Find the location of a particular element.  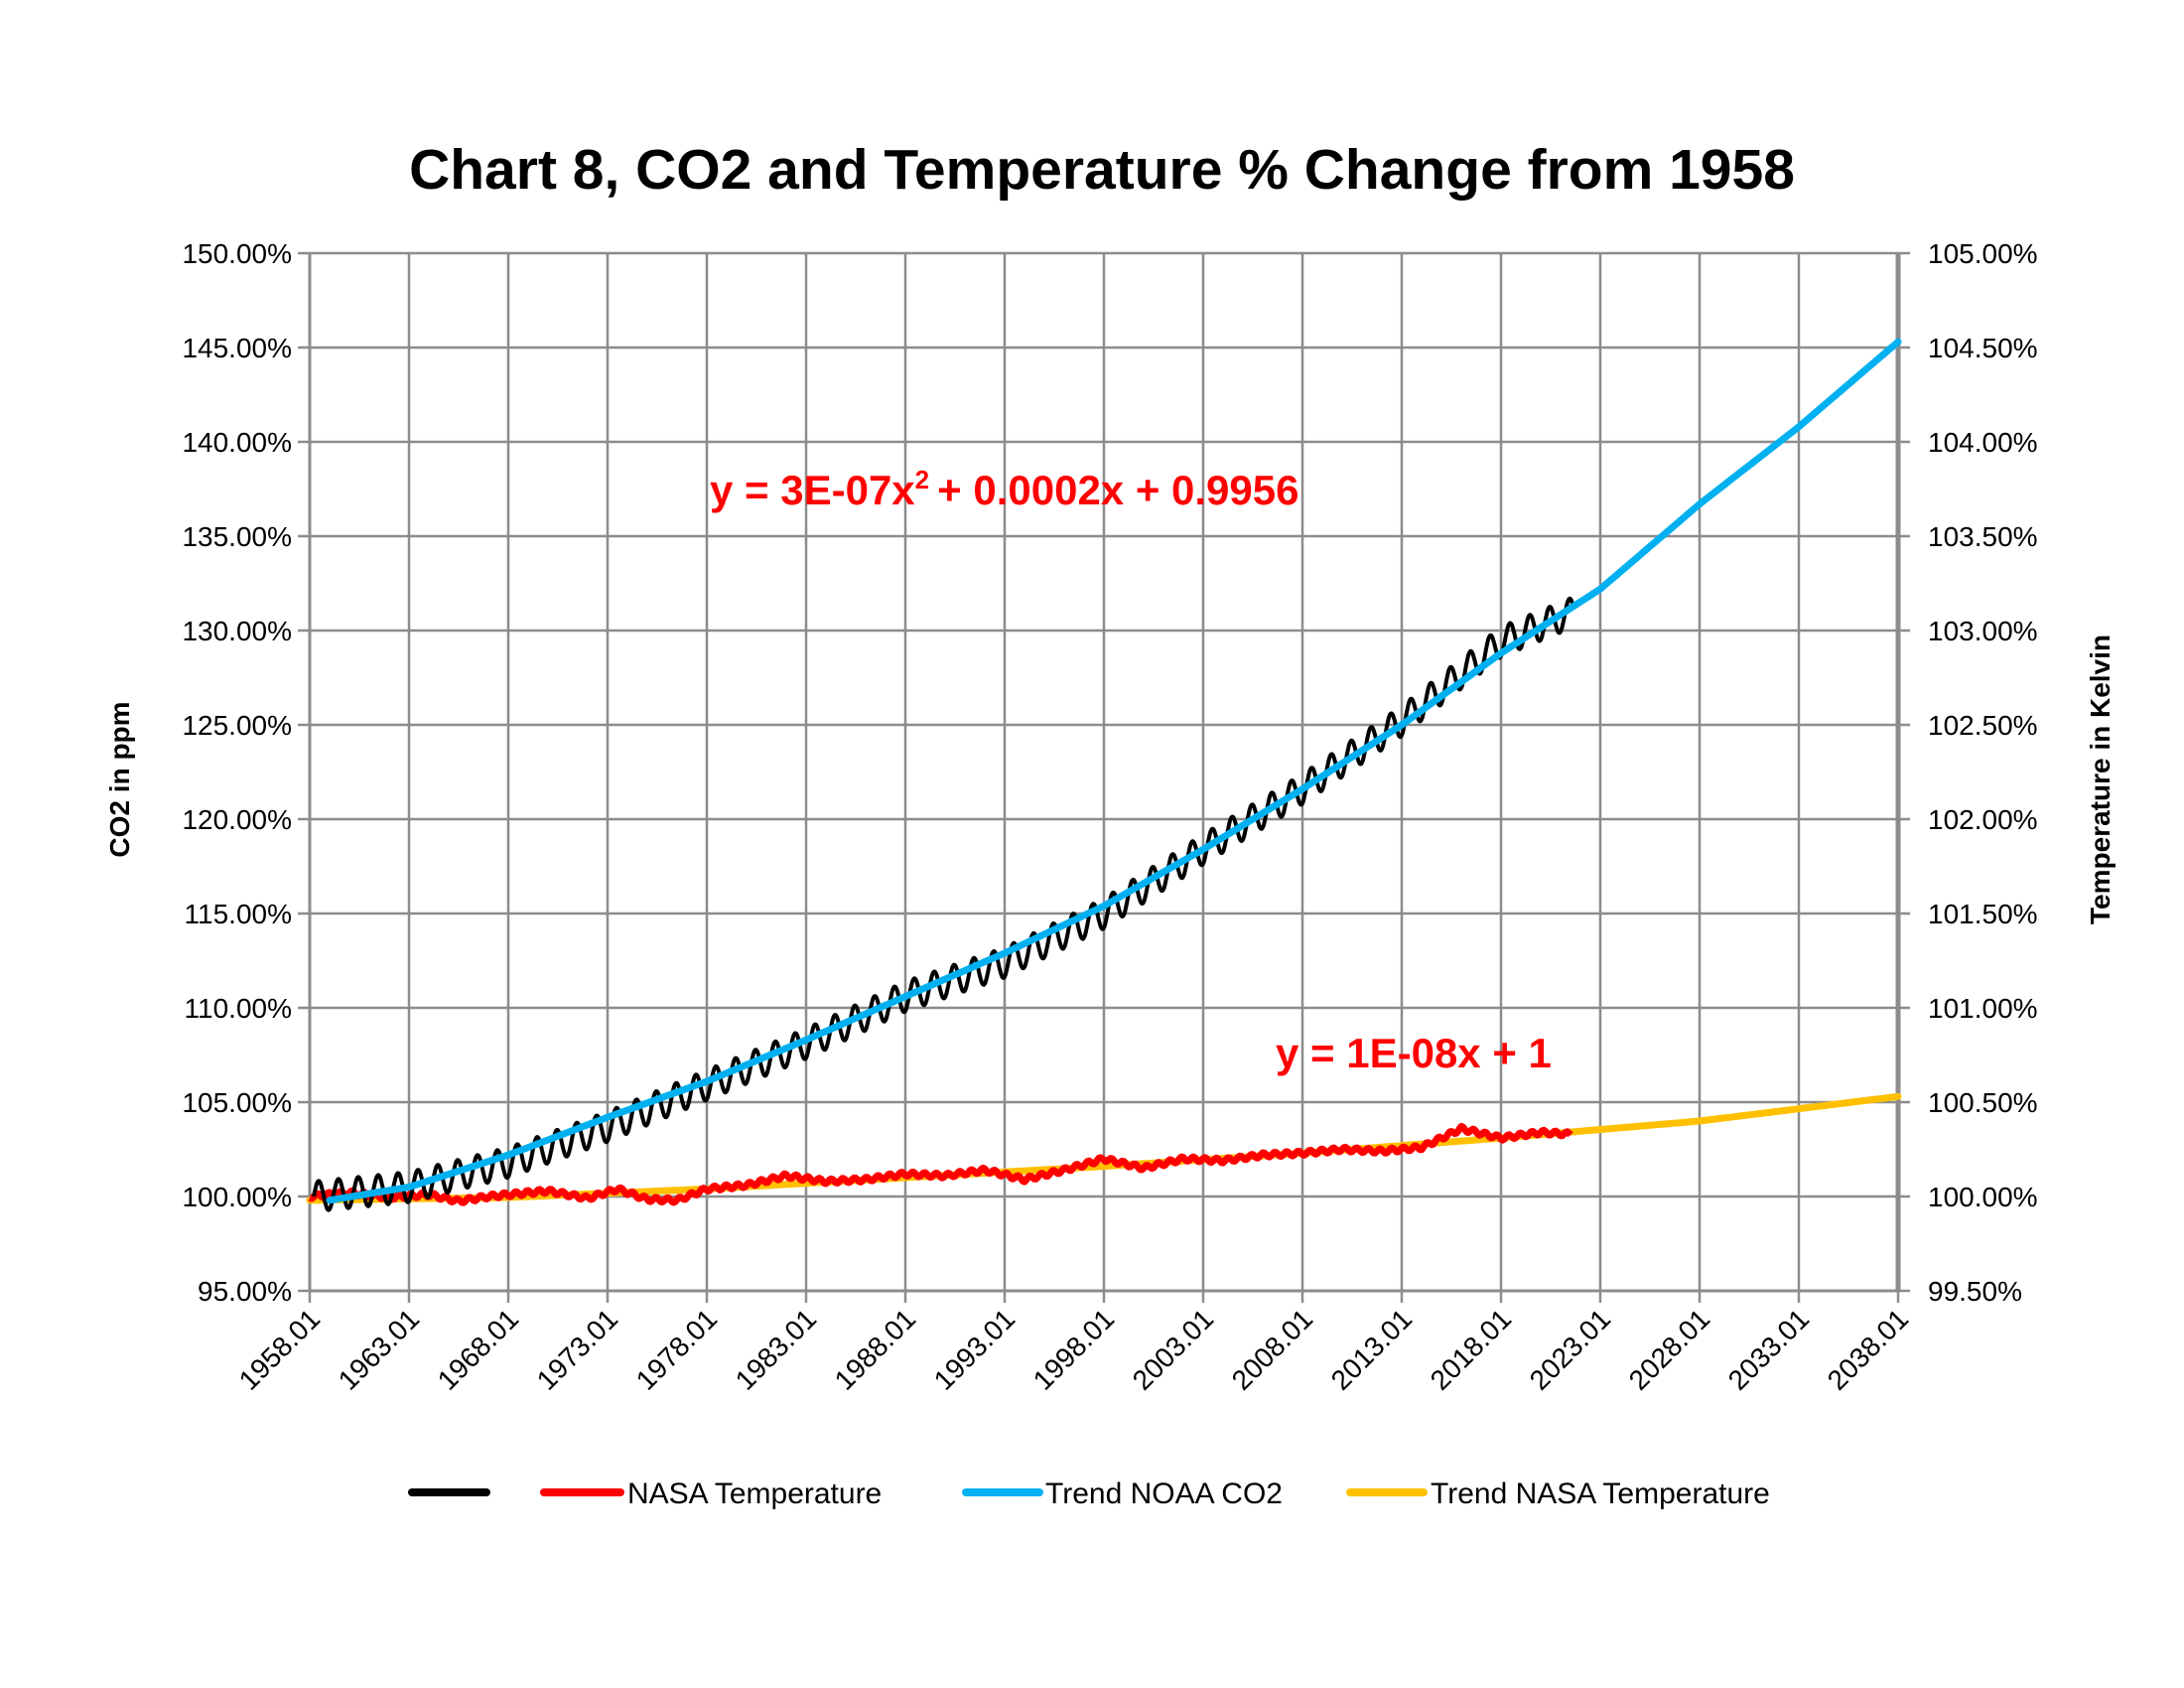

y-tick-label: 110.00% is located at coordinates (238, 1008).